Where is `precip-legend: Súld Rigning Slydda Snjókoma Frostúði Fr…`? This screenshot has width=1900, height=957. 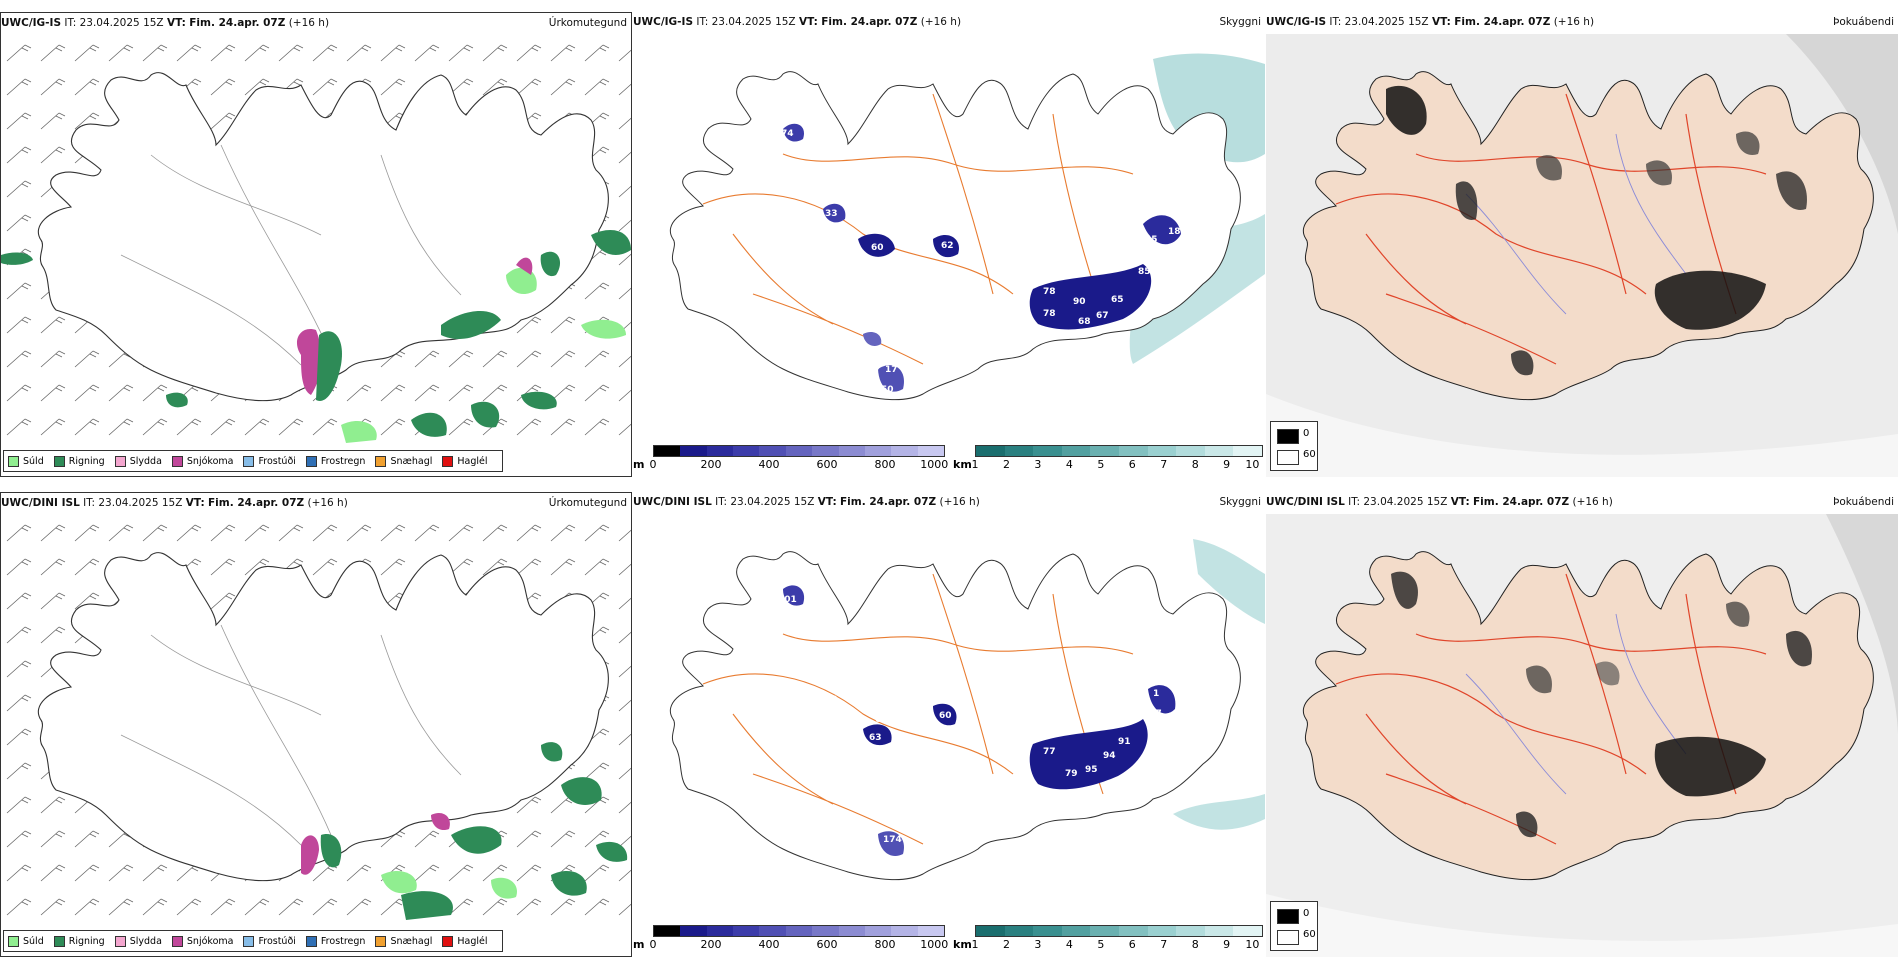
precip-legend: Súld Rigning Slydda Snjókoma Frostúði Fr… is located at coordinates (253, 461).